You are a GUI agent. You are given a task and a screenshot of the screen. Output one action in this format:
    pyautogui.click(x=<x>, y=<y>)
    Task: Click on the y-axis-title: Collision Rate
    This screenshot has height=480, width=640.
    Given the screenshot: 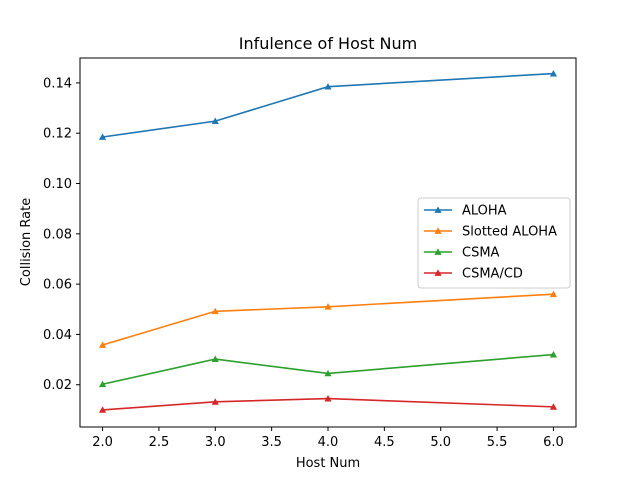 What is the action you would take?
    pyautogui.click(x=26, y=242)
    